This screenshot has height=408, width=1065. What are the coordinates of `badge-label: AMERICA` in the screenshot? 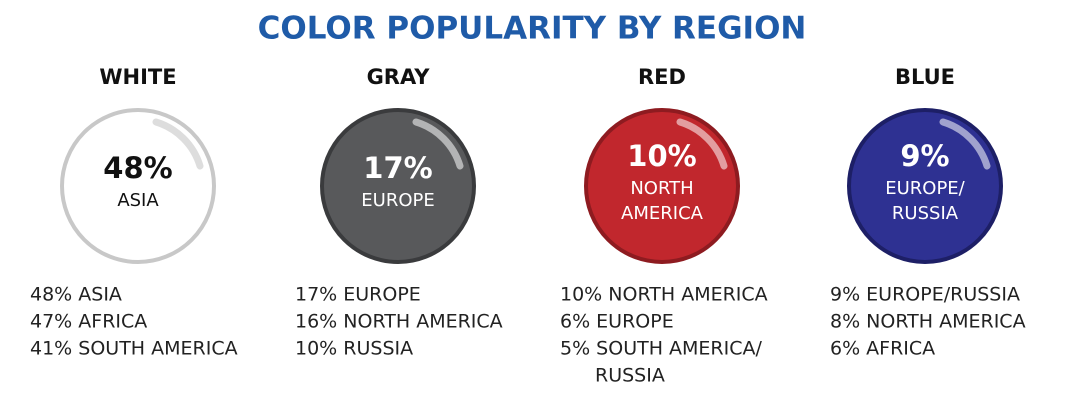 It's located at (662, 213).